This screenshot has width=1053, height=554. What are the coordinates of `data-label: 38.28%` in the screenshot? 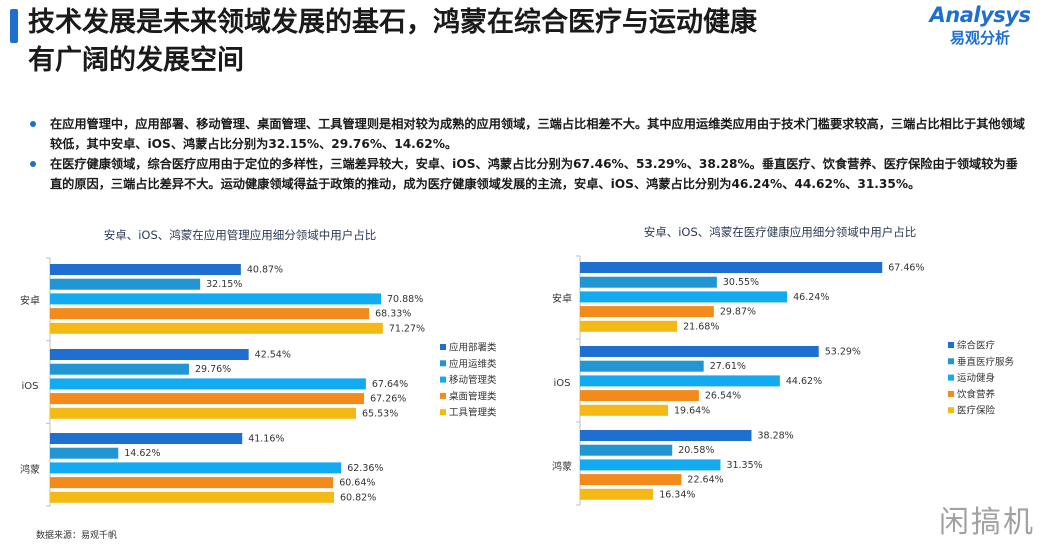 It's located at (775, 436).